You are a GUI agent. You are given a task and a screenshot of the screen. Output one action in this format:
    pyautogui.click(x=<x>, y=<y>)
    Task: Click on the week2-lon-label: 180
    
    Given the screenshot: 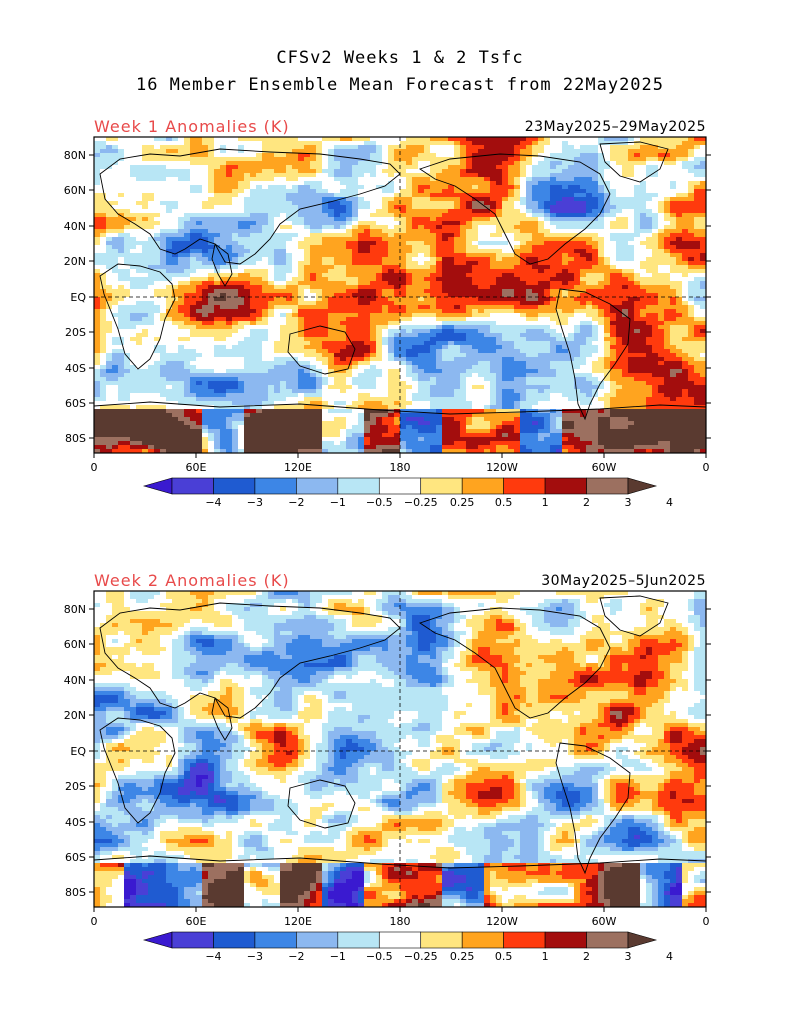 What is the action you would take?
    pyautogui.click(x=400, y=921)
    